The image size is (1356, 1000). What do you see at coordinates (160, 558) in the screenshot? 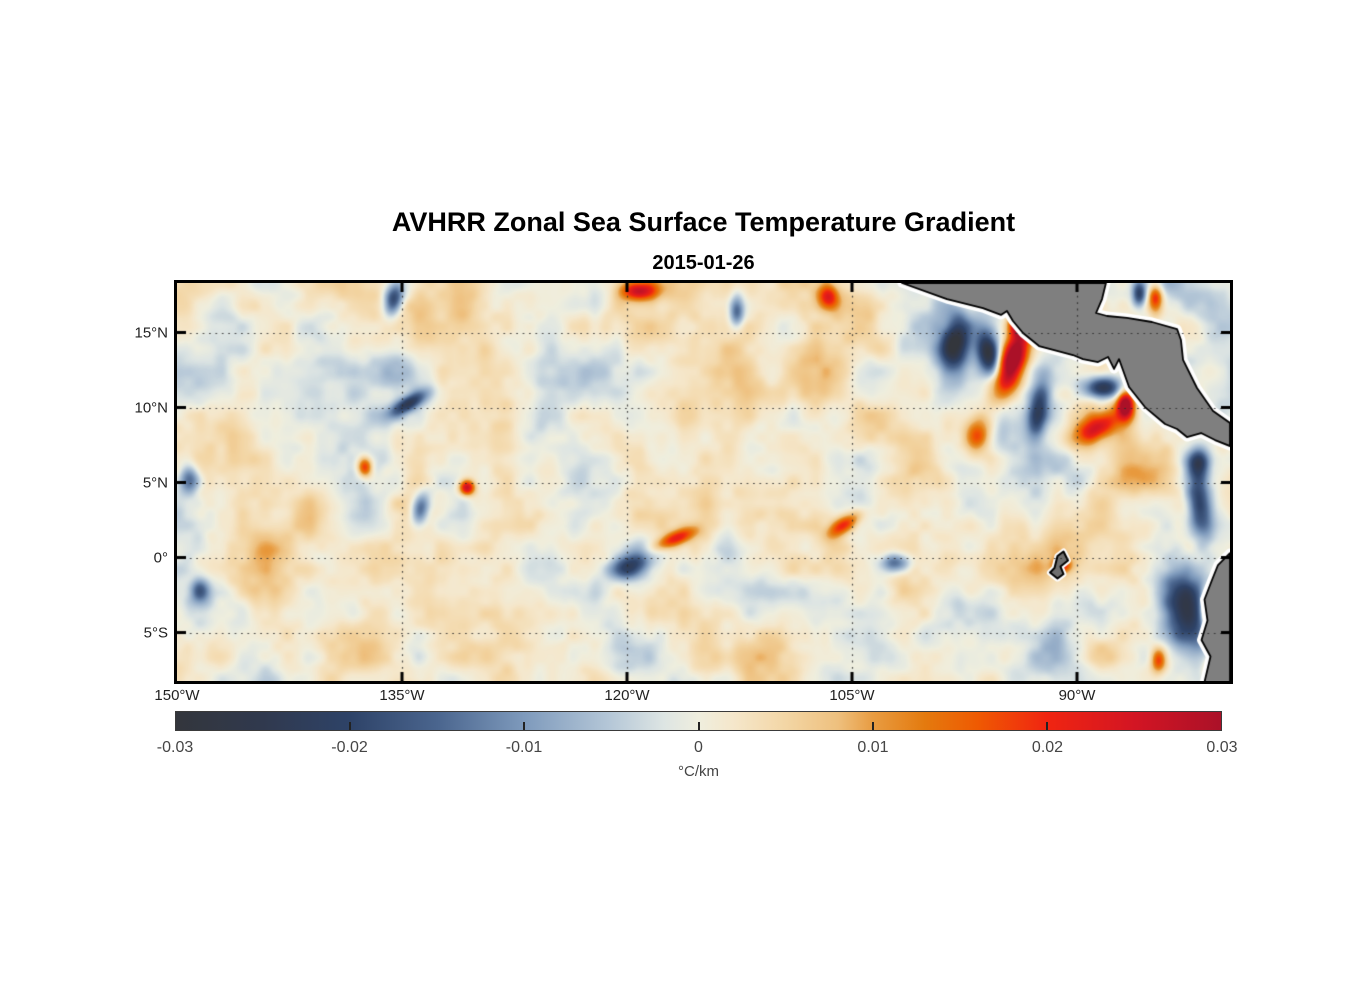
I see `y-axis-tick-label-0: 0°` at bounding box center [160, 558].